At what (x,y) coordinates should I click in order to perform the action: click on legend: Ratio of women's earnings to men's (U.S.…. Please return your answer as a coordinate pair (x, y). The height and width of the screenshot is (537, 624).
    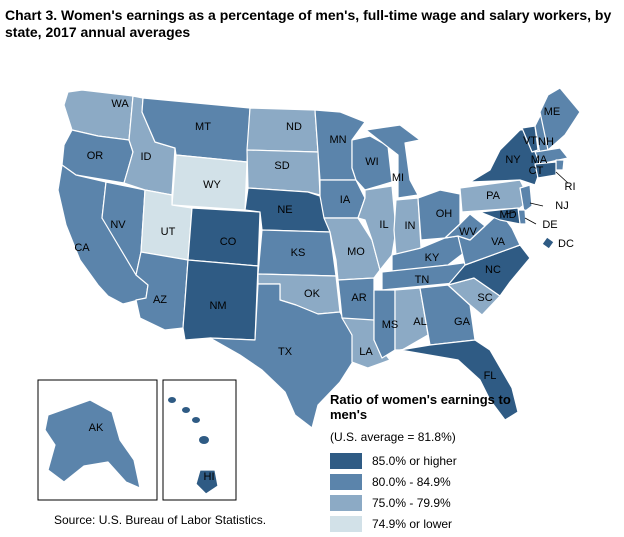
    Looking at the image, I should click on (430, 463).